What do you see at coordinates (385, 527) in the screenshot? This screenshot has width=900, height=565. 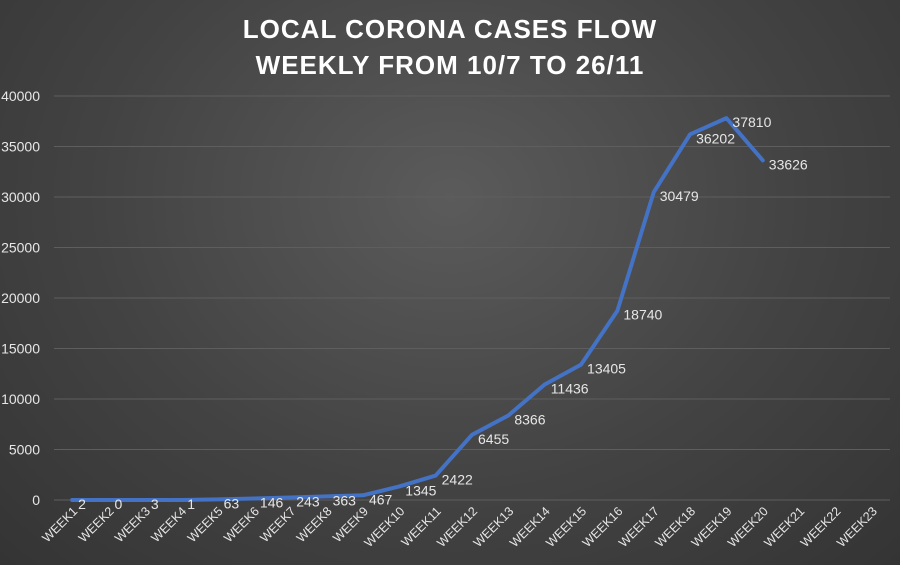 I see `x-tick-label: WEEK10` at bounding box center [385, 527].